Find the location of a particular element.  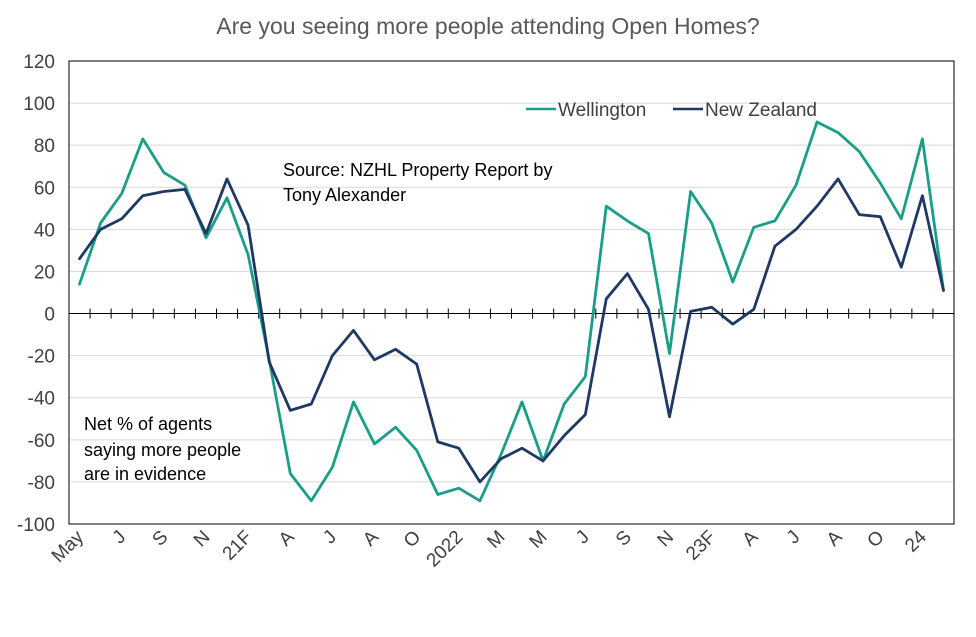

y-tick-label: 120 is located at coordinates (39, 62).